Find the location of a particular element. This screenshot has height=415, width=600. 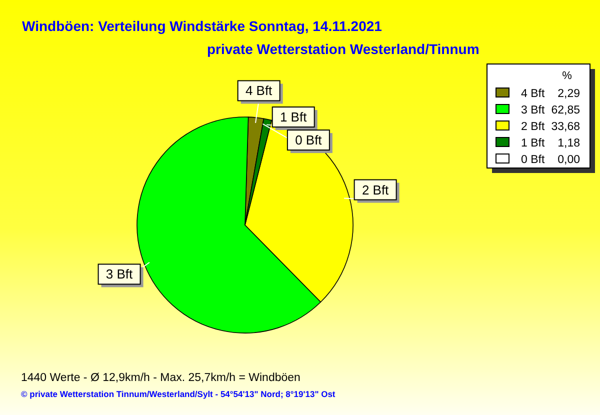

data-label: 62,85 is located at coordinates (565, 110).